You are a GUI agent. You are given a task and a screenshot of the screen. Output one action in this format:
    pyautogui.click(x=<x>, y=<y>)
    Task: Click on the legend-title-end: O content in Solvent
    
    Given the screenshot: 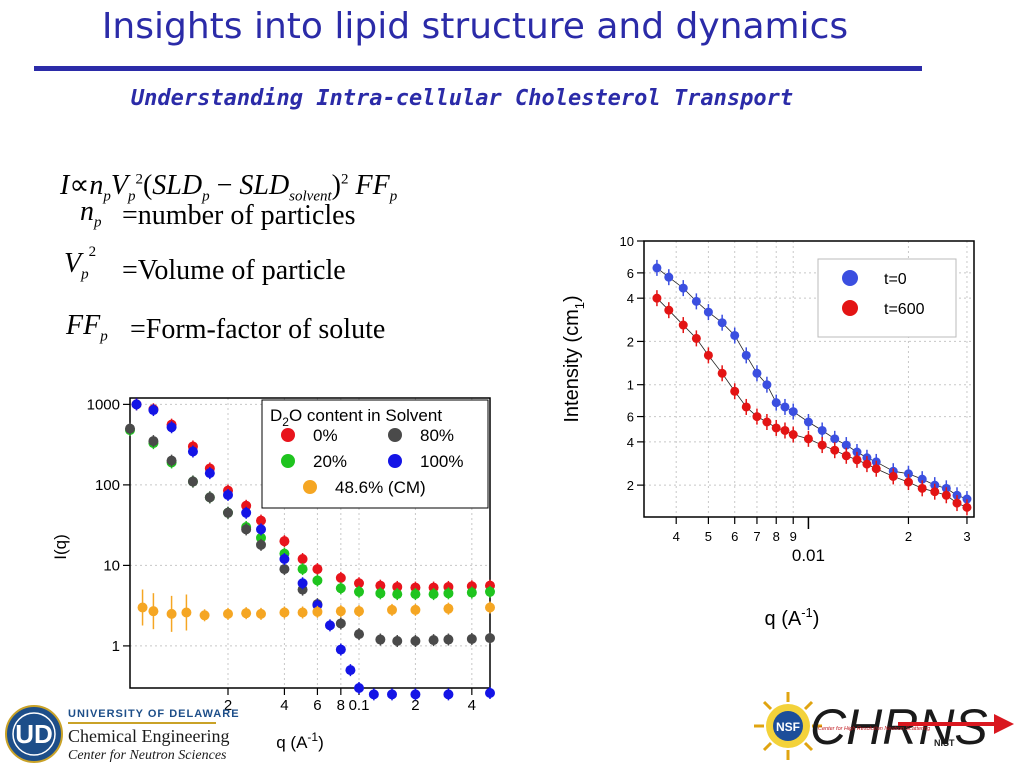 What is the action you would take?
    pyautogui.click(x=365, y=415)
    